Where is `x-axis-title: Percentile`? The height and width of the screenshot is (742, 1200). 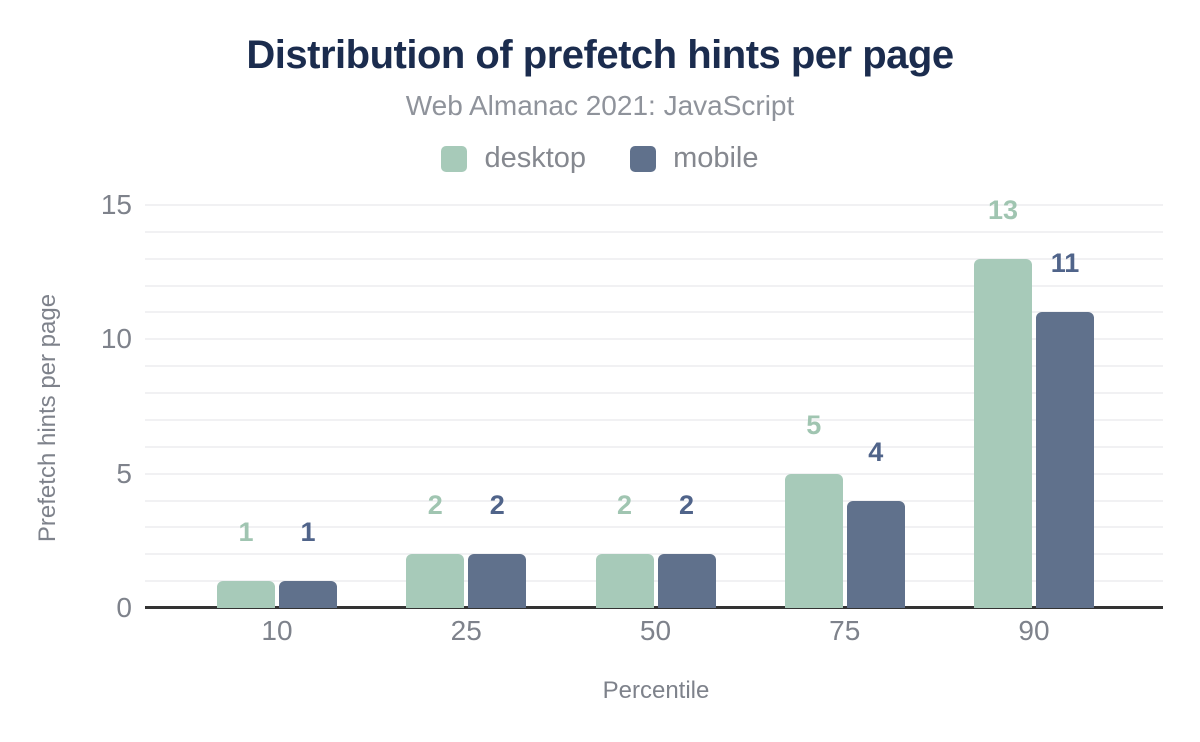 x-axis-title: Percentile is located at coordinates (656, 690).